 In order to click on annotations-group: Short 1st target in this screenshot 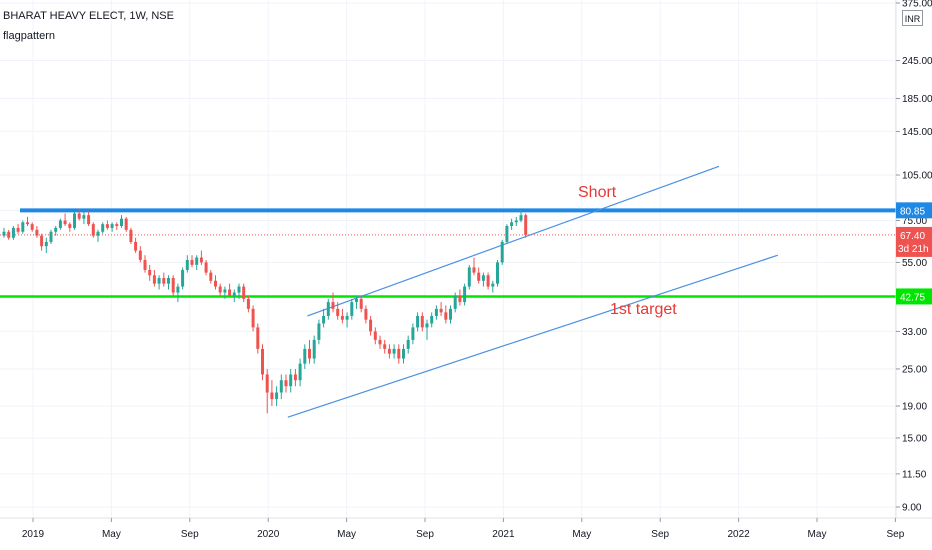, I will do `click(627, 251)`.